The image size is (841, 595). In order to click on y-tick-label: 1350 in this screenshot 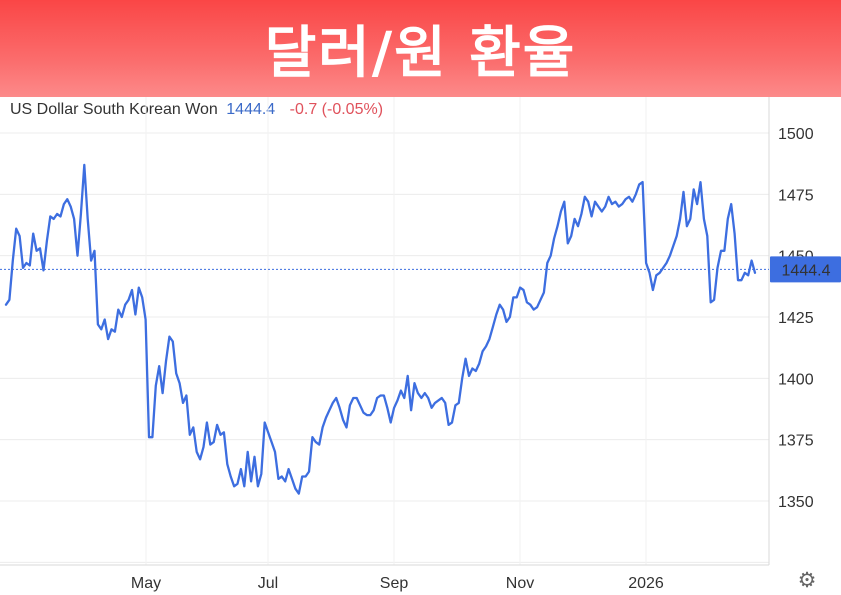, I will do `click(796, 502)`.